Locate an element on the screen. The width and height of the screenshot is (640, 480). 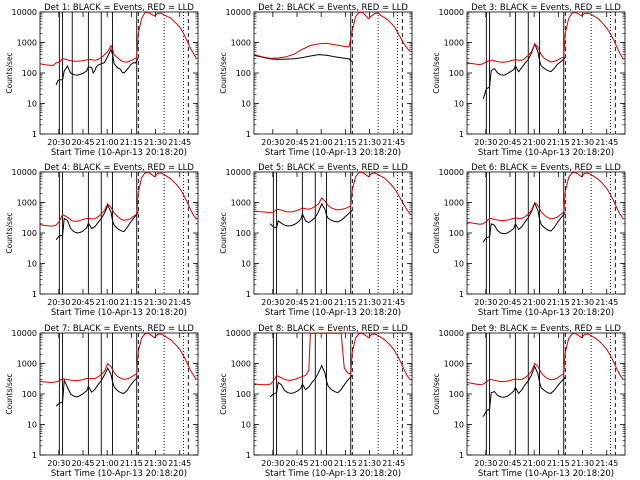
panel-title: Det 7: BLACK = Events, RED = LLD is located at coordinates (119, 329).